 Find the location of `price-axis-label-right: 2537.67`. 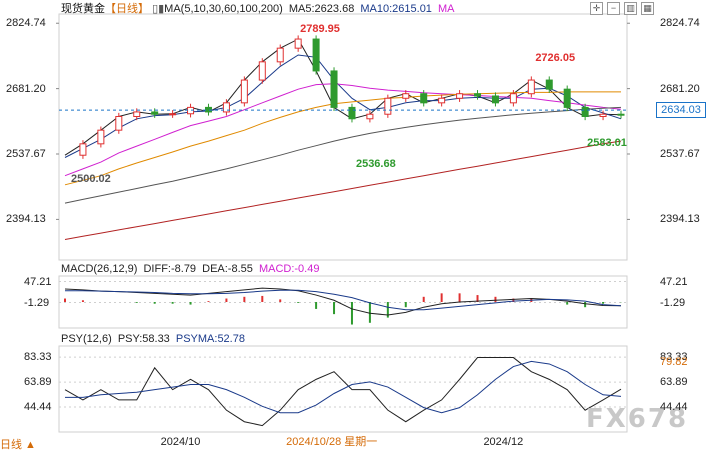

price-axis-label-right: 2537.67 is located at coordinates (680, 154).